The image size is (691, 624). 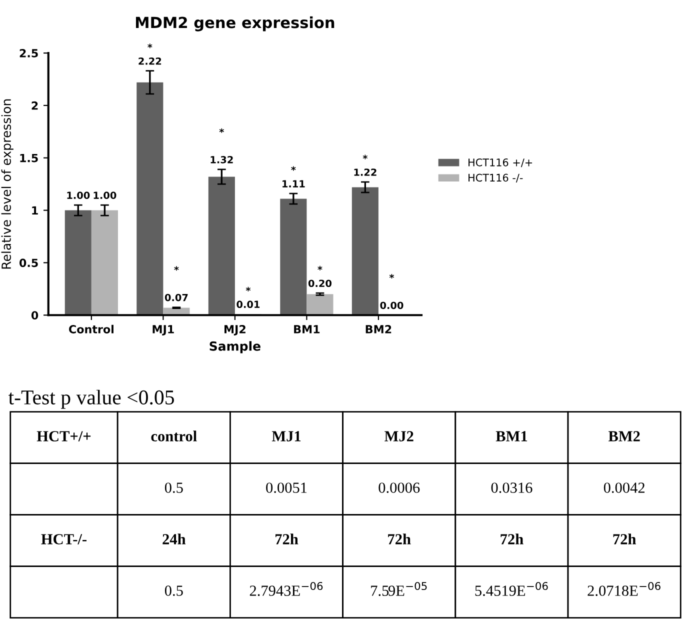 I want to click on text: t-Test p value <0.05, so click(x=91, y=399).